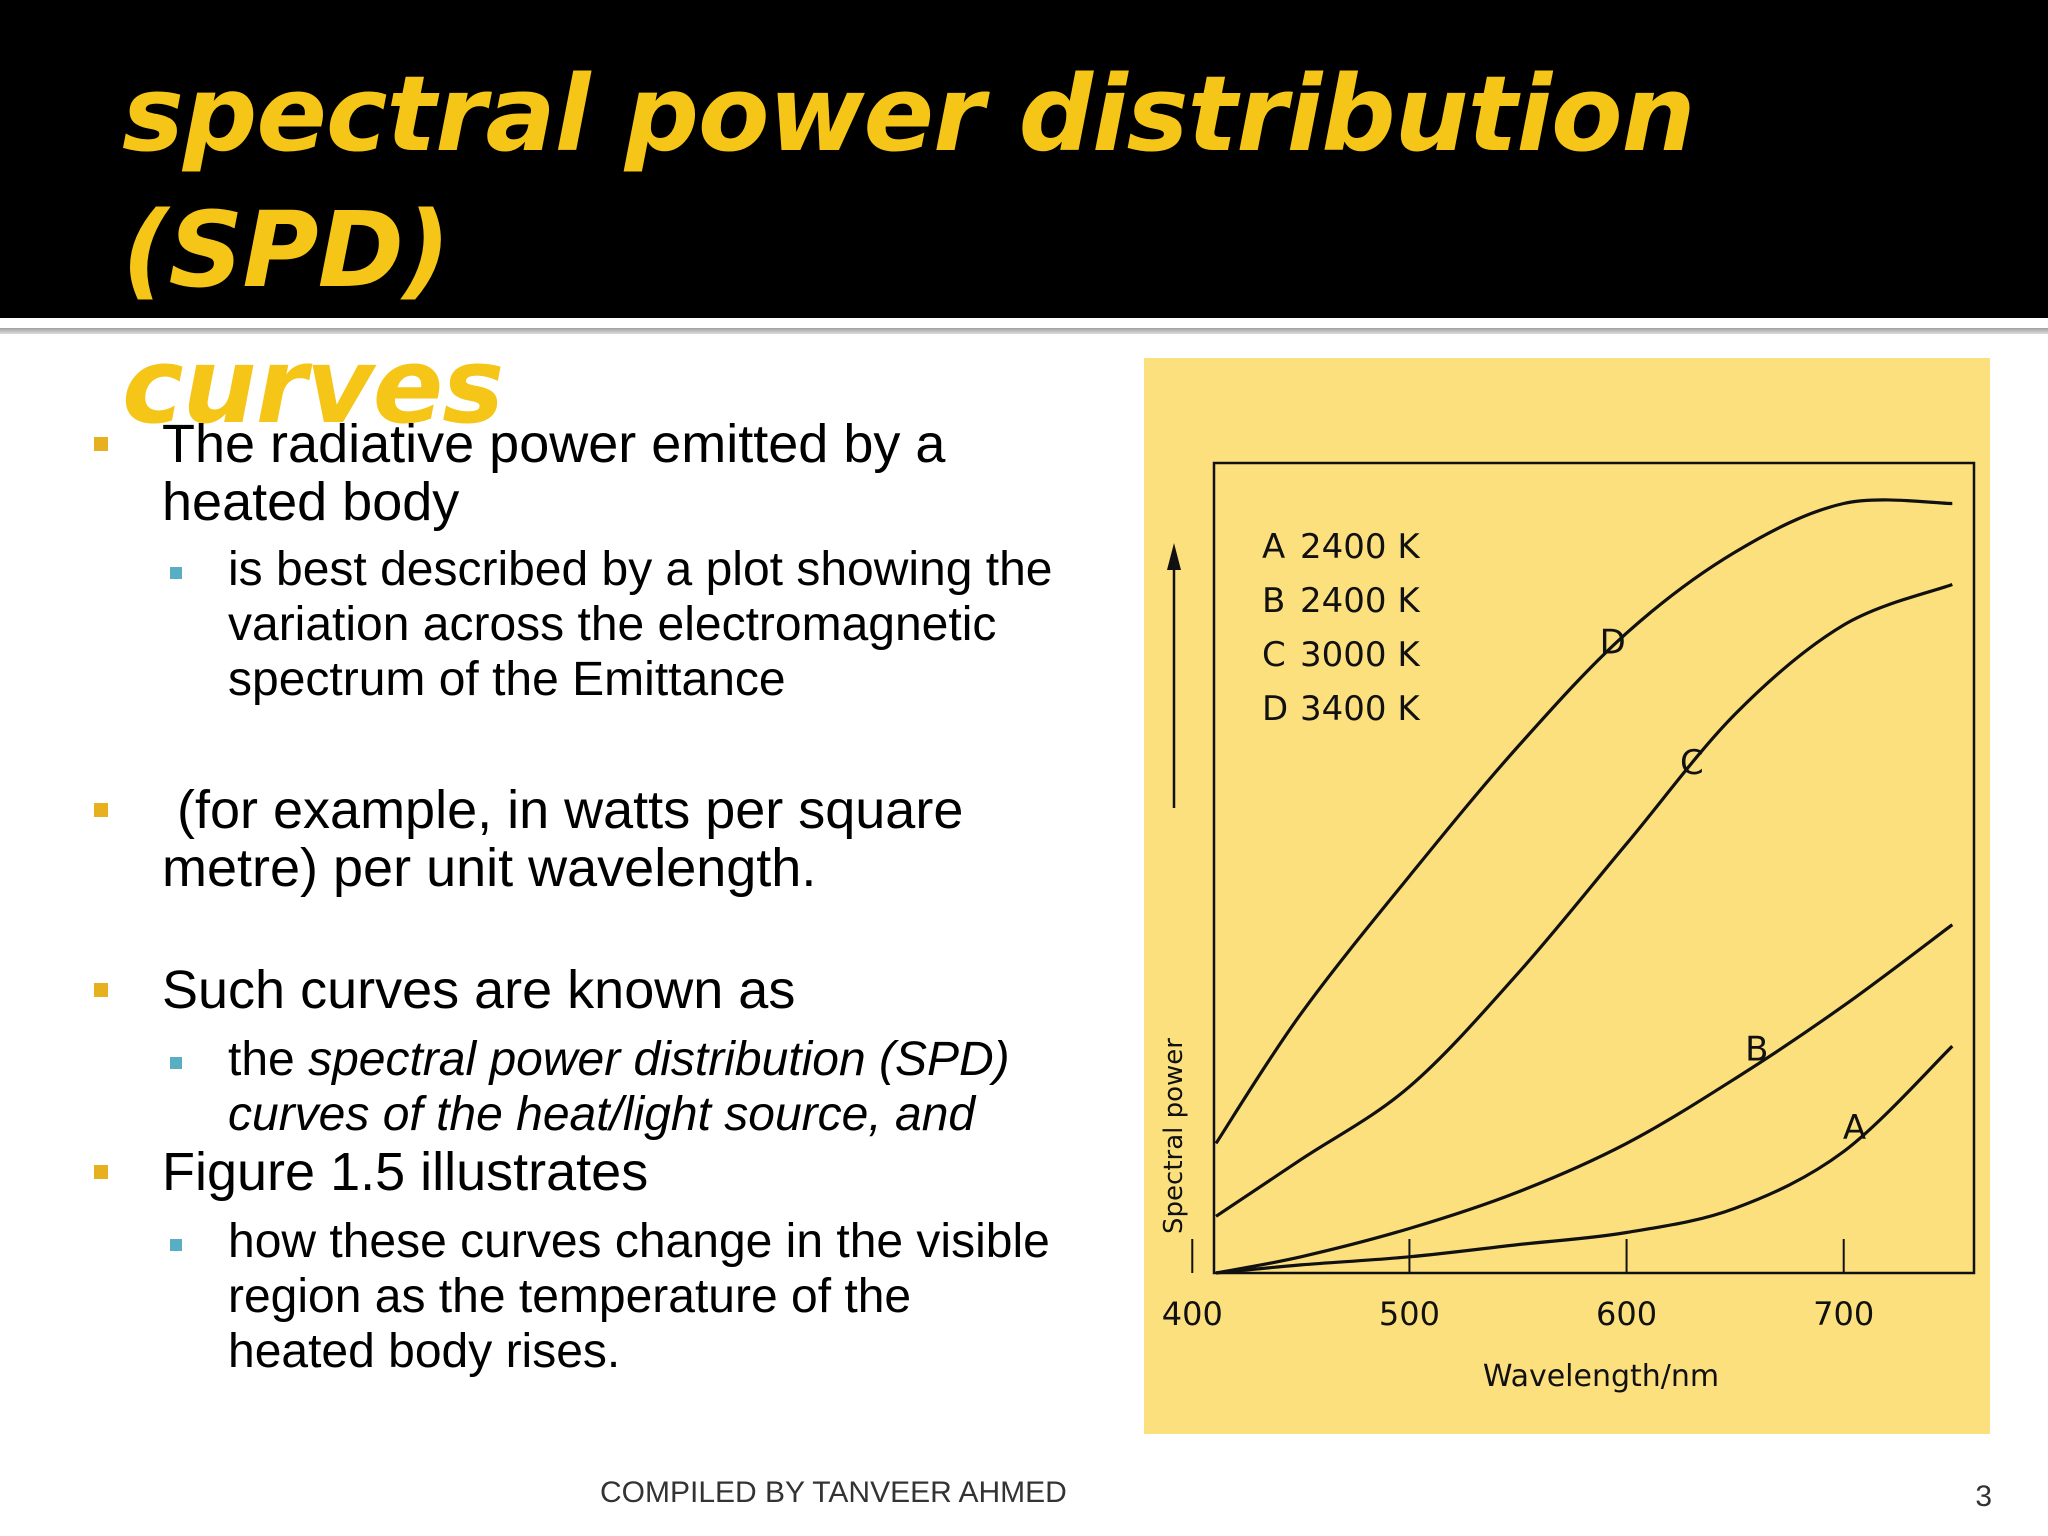  What do you see at coordinates (639, 1241) in the screenshot?
I see `sub-bullet-text: how these curves change in the visible` at bounding box center [639, 1241].